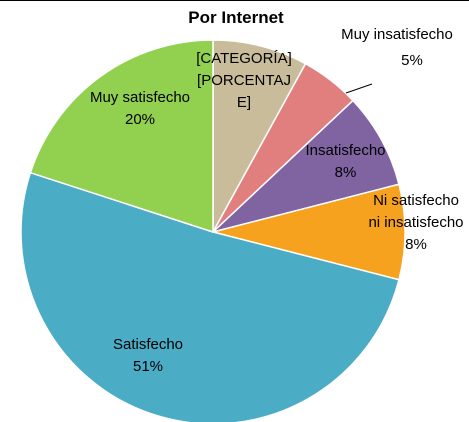 This screenshot has height=422, width=469. Describe the element at coordinates (148, 344) in the screenshot. I see `category-label: Satisfecho` at that location.